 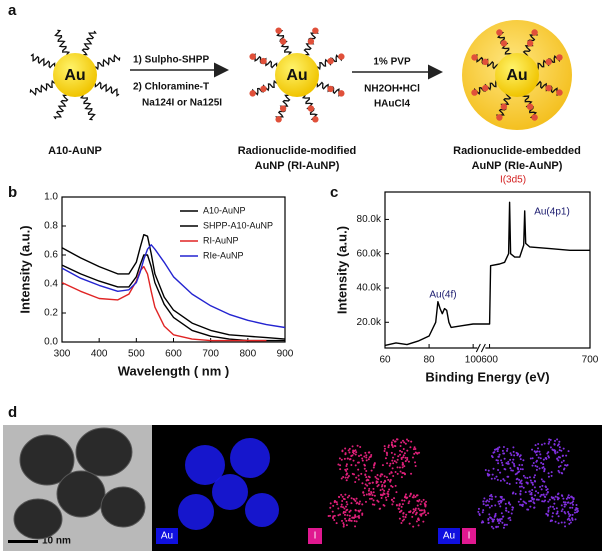 What do you see at coordinates (430, 360) in the screenshot?
I see `x-tick-label: 80` at bounding box center [430, 360].